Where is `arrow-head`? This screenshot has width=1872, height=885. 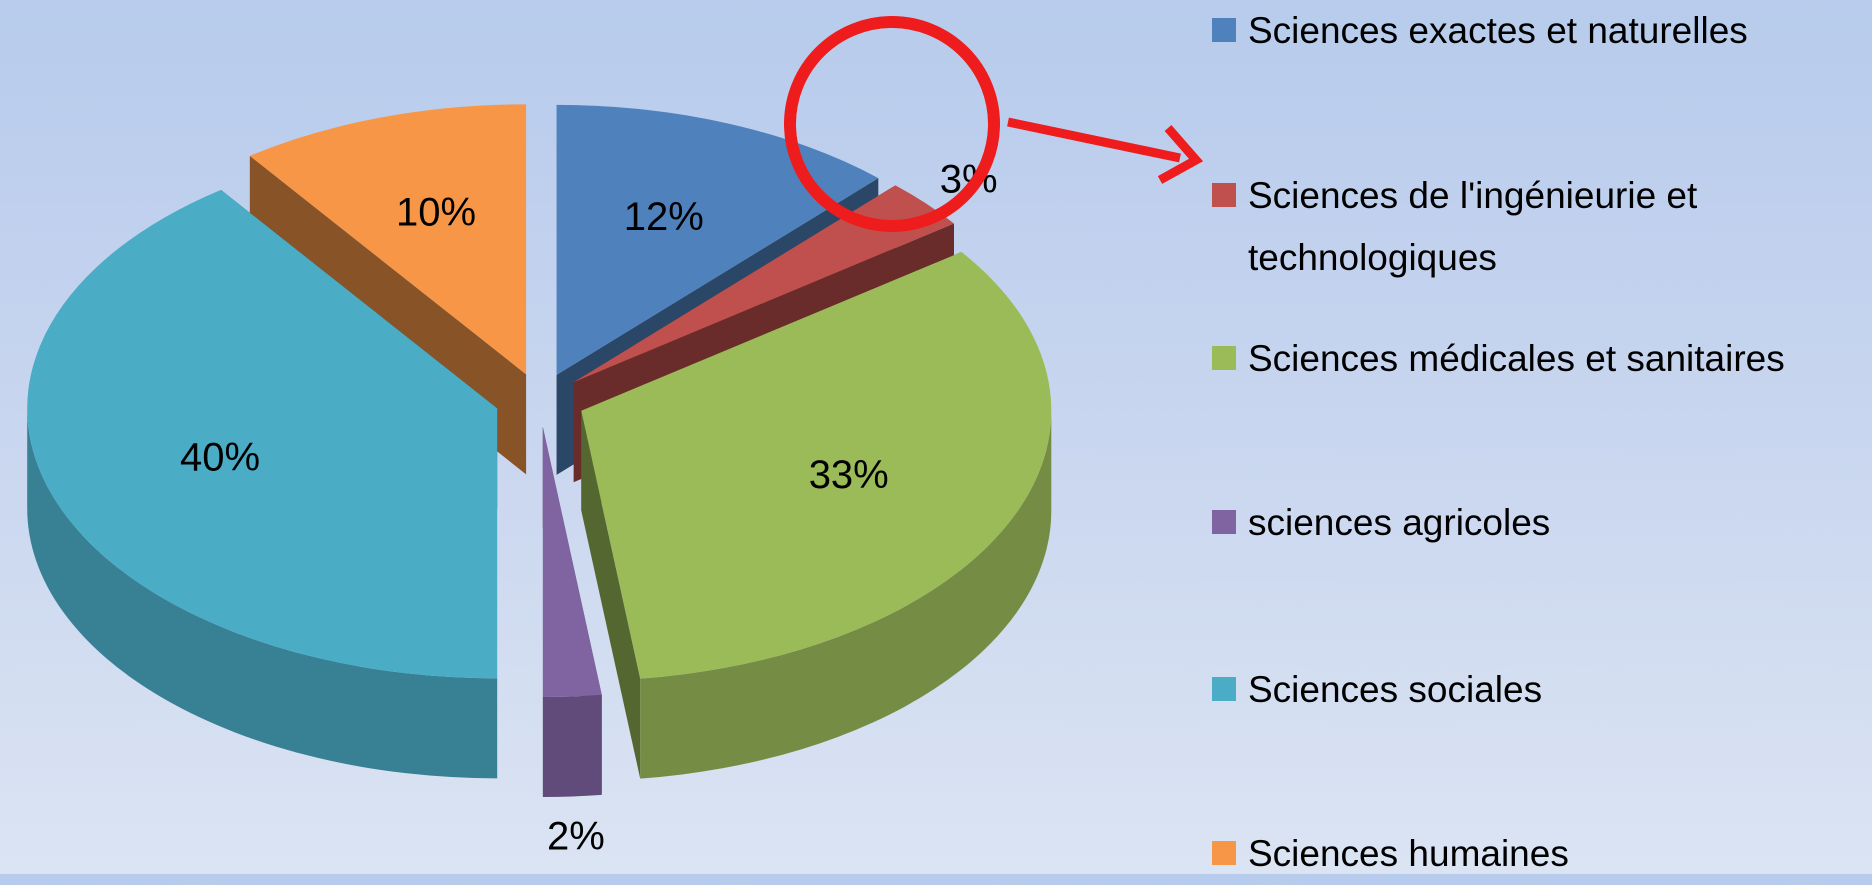
arrow-head is located at coordinates (1180, 154).